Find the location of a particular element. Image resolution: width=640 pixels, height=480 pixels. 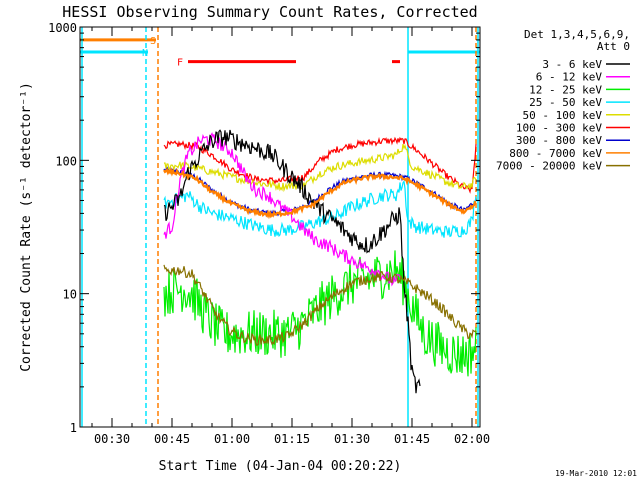

y-axis-label: Corrected Count Rate (s⁻¹ detector⁻¹) is located at coordinates (26, 227).